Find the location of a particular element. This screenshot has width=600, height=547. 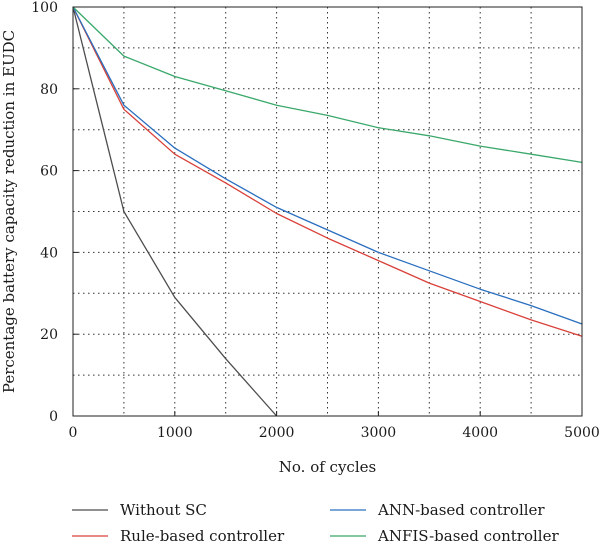

x-tick-label: 3000 is located at coordinates (379, 433).